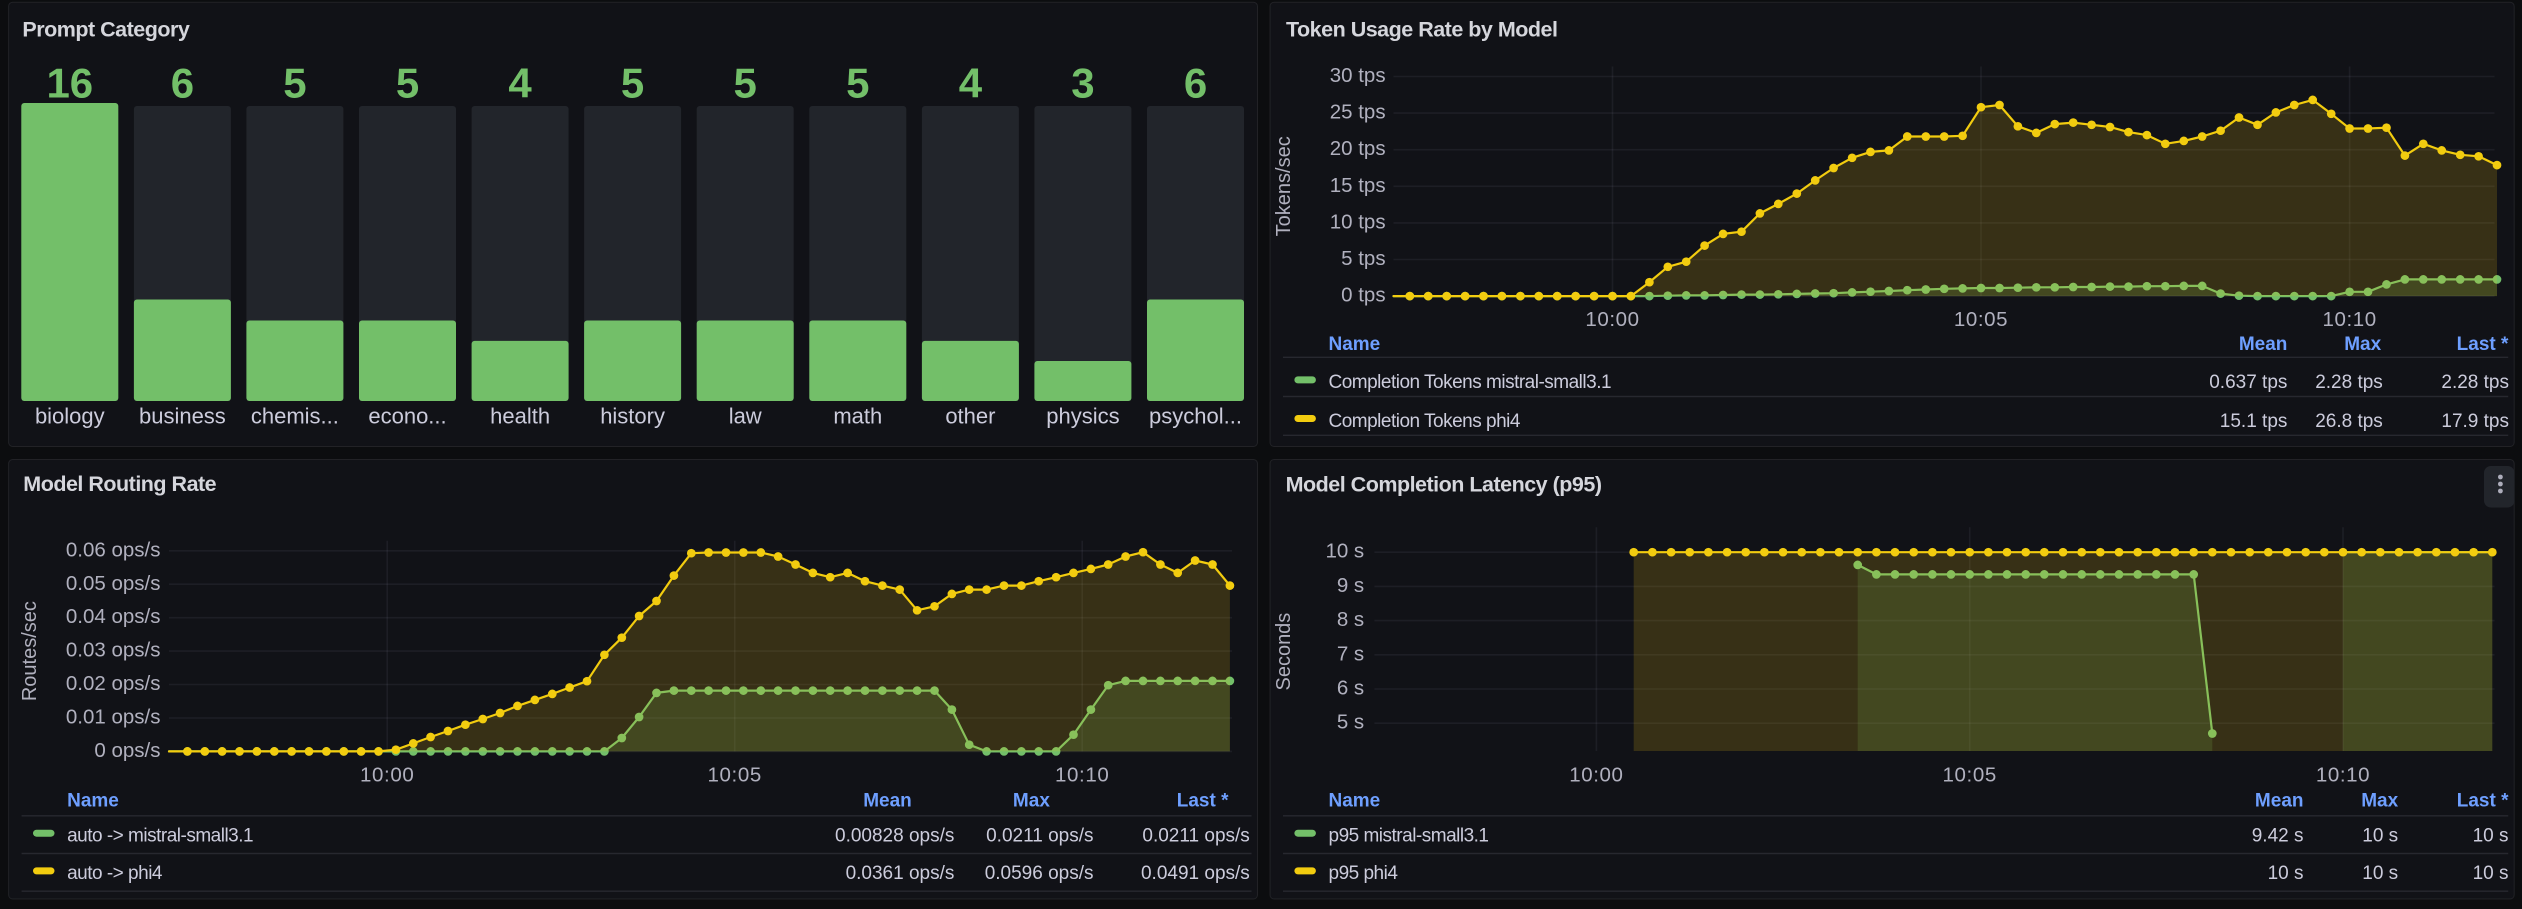 The image size is (2522, 909). Describe the element at coordinates (160, 836) in the screenshot. I see `svg-text: auto -> mistral-small3.1` at that location.